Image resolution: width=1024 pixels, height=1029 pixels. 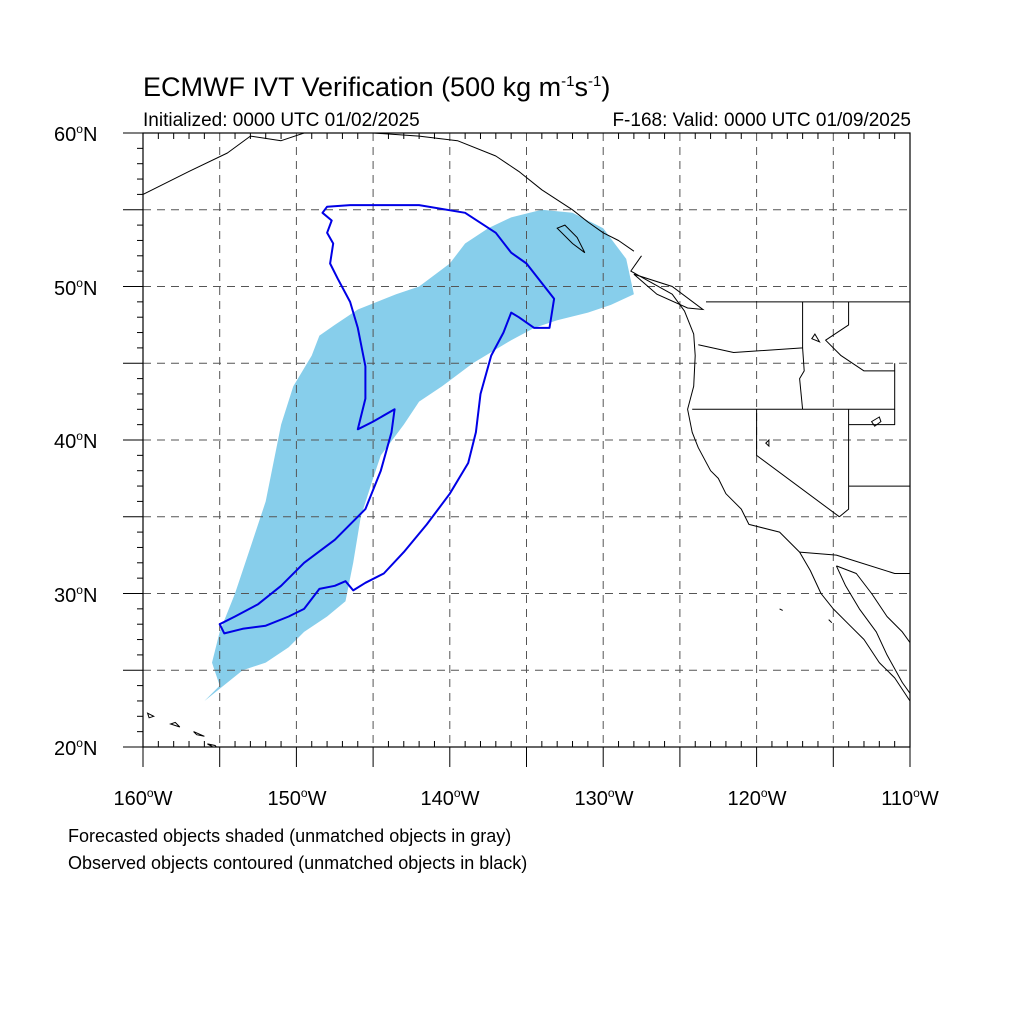 I want to click on lat-label-40: 40oN, so click(x=76, y=441).